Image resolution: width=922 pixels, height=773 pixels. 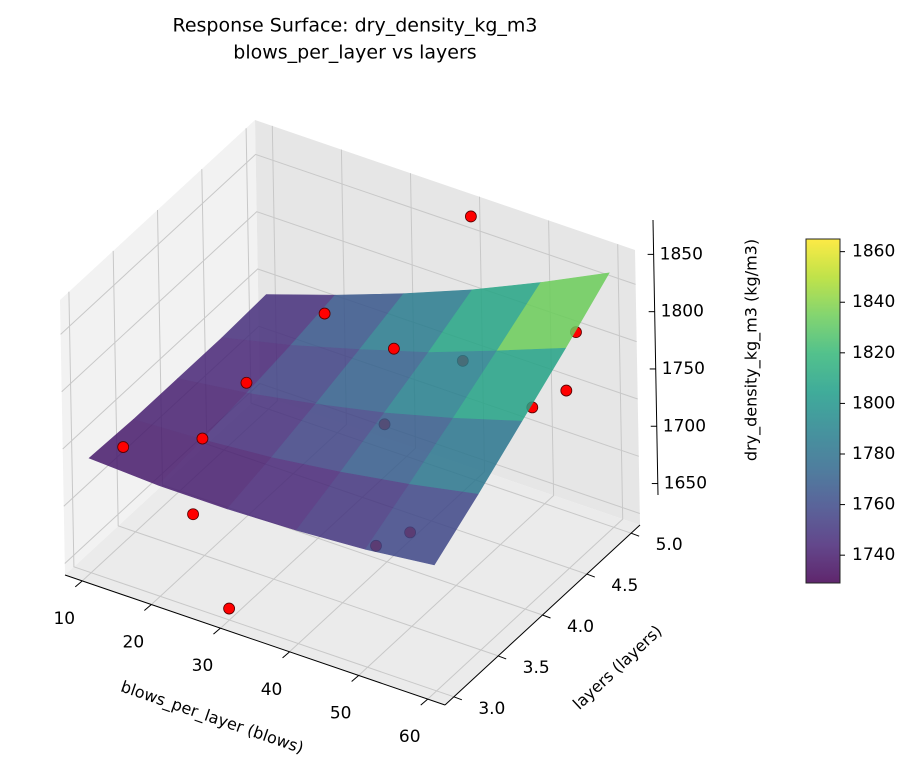 I want to click on colorbar-tick-label: 1860, so click(x=873, y=252).